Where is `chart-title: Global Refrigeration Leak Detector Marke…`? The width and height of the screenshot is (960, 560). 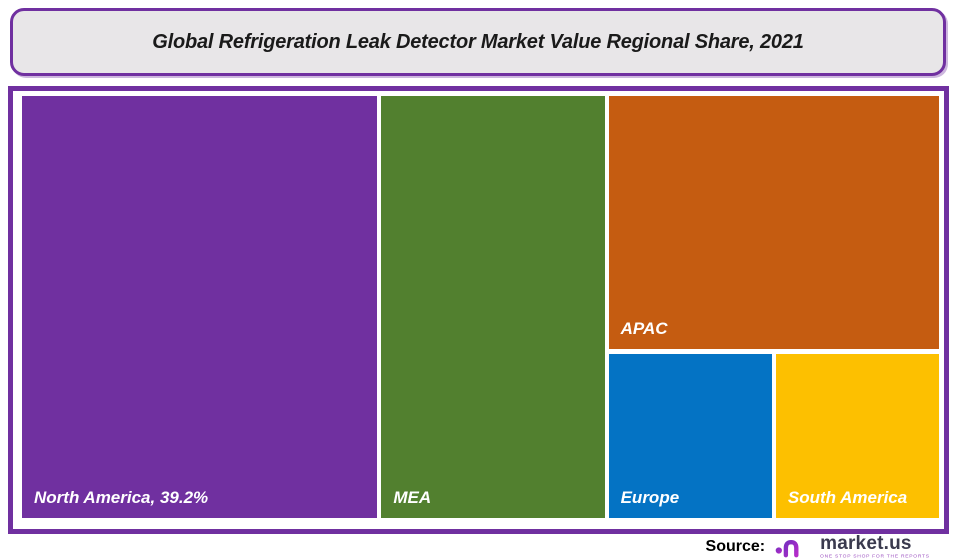
chart-title: Global Refrigeration Leak Detector Marke… is located at coordinates (478, 41).